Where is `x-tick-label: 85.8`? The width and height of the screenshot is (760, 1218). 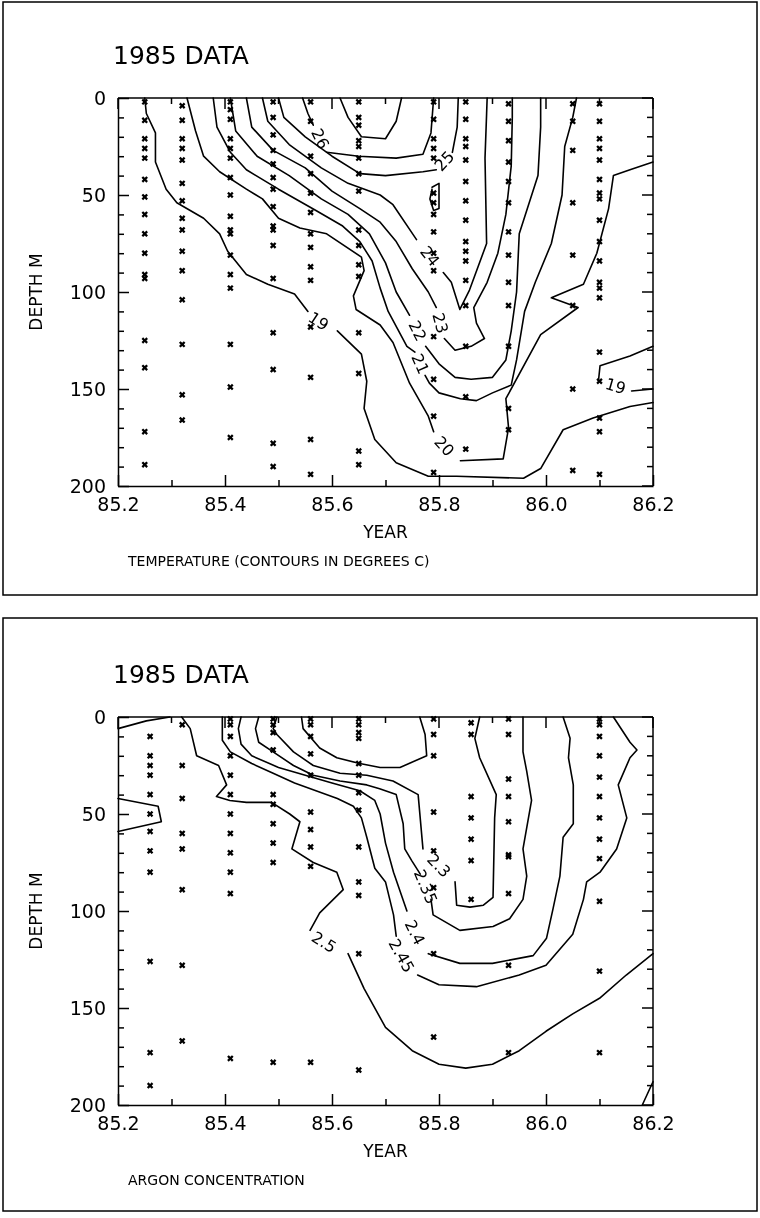 x-tick-label: 85.8 is located at coordinates (439, 504).